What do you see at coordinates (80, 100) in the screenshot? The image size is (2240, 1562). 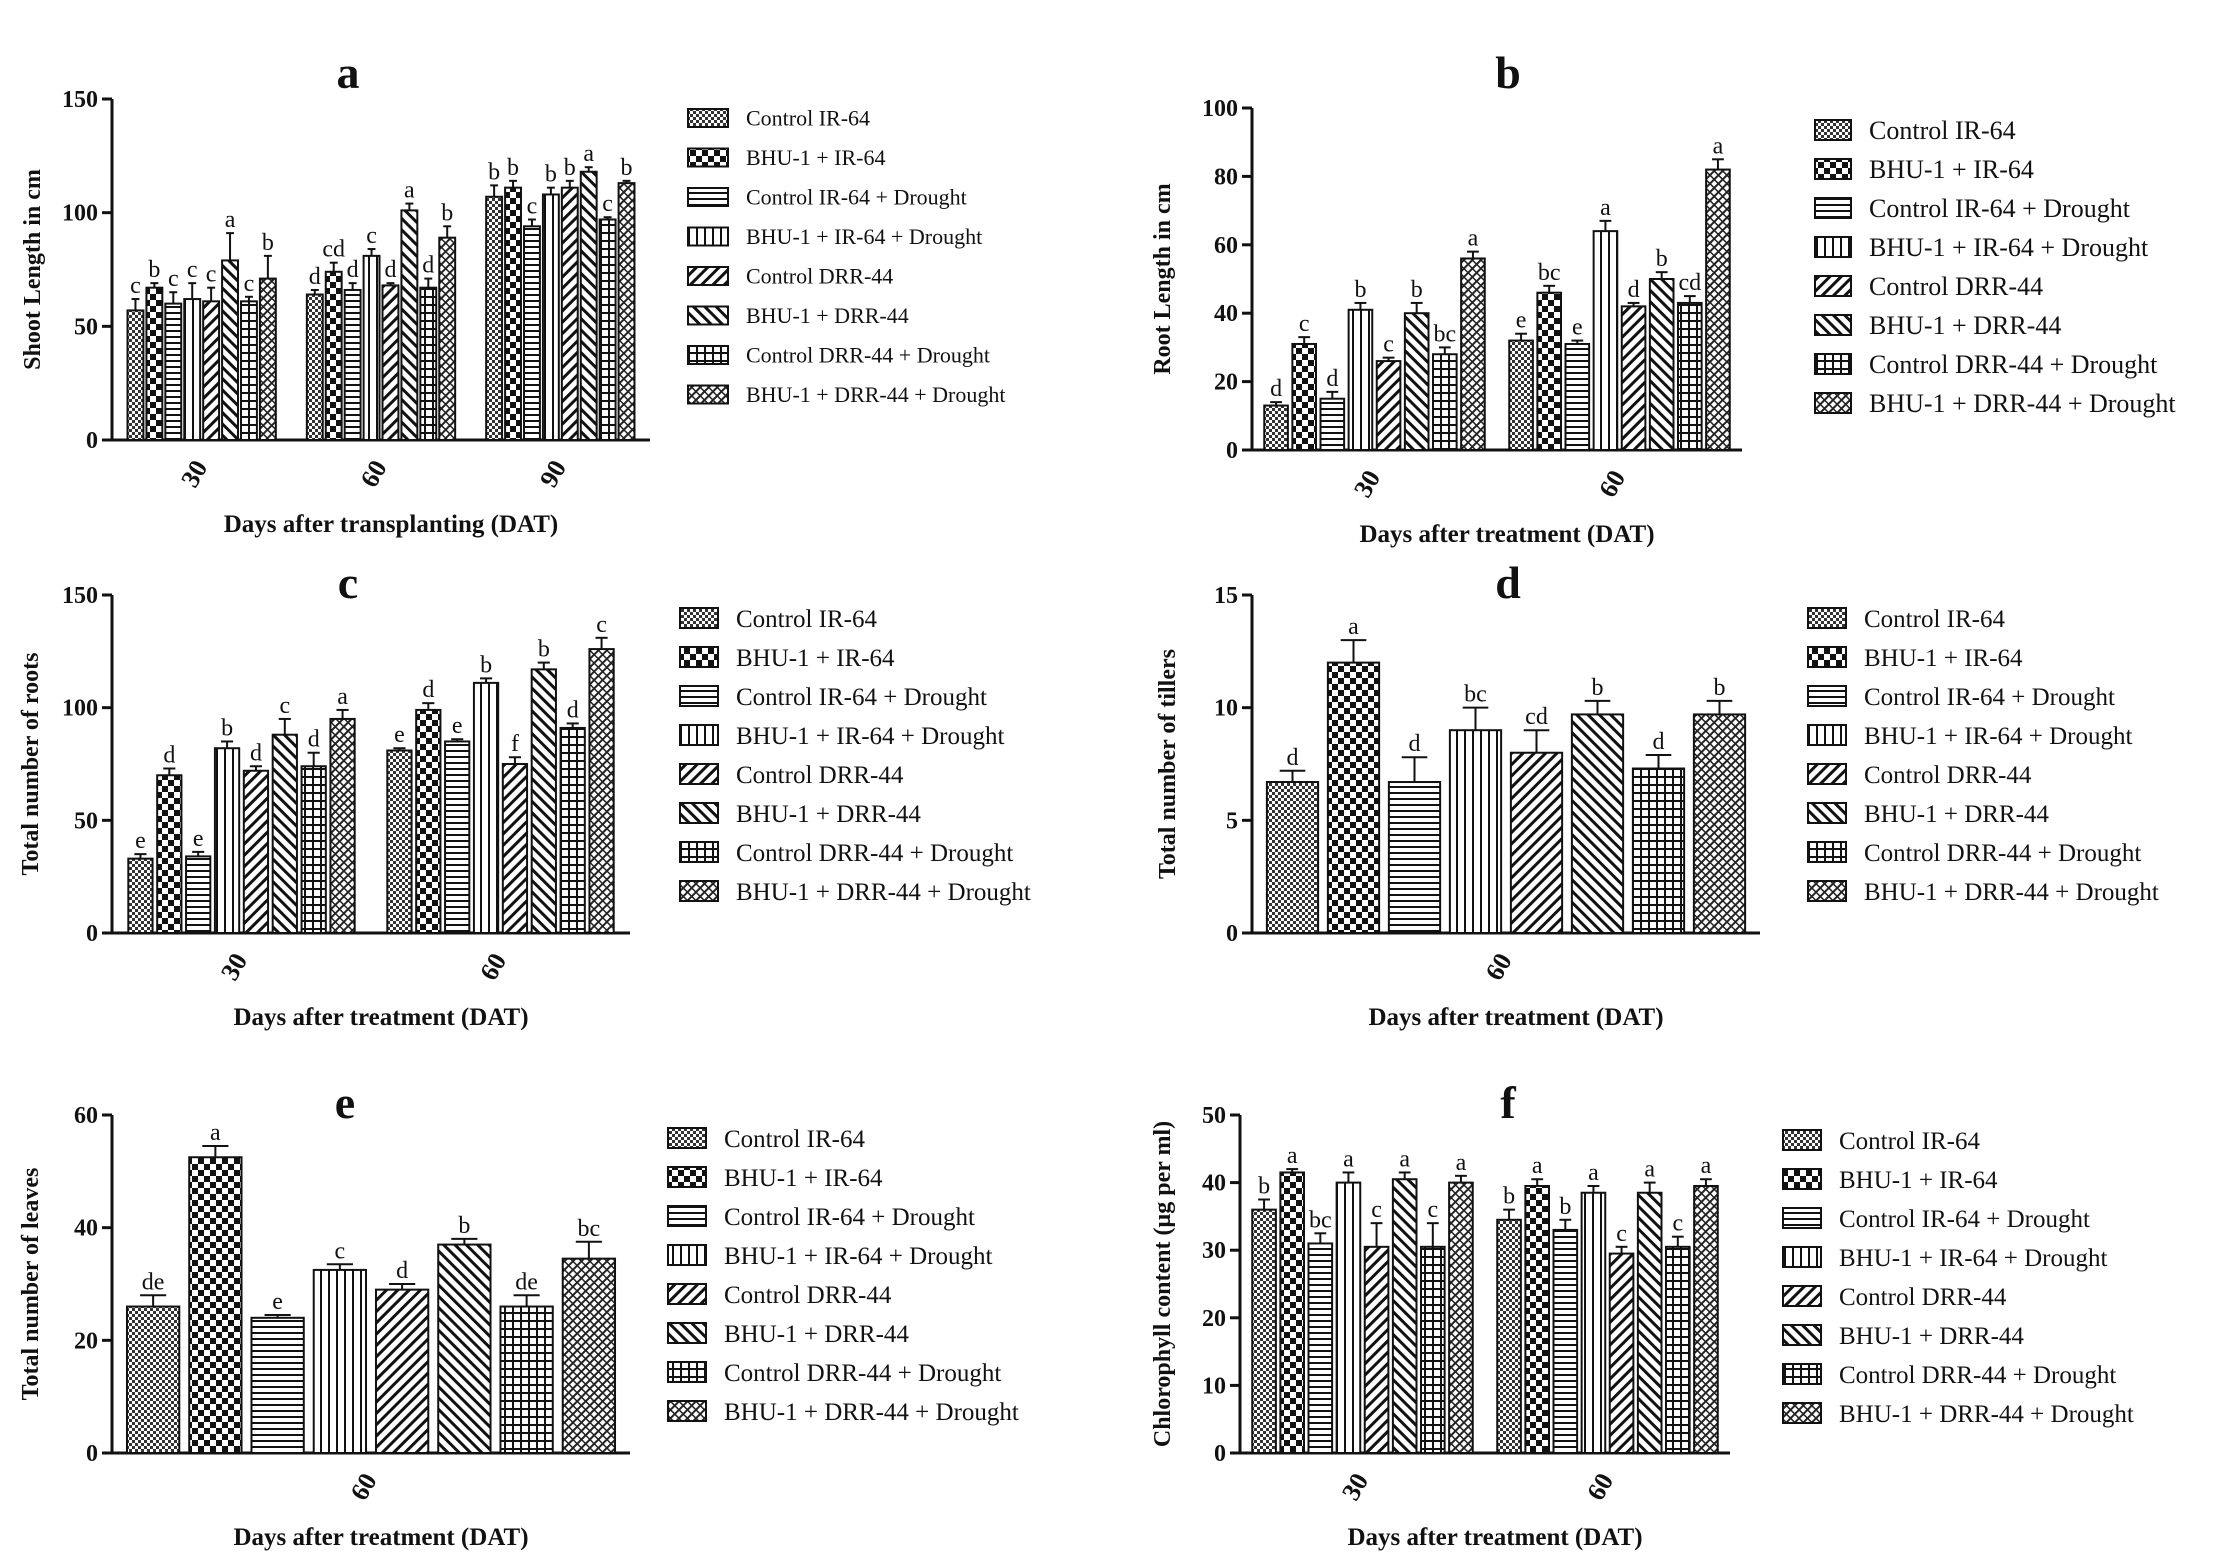 I see `y-tick-label: 150` at bounding box center [80, 100].